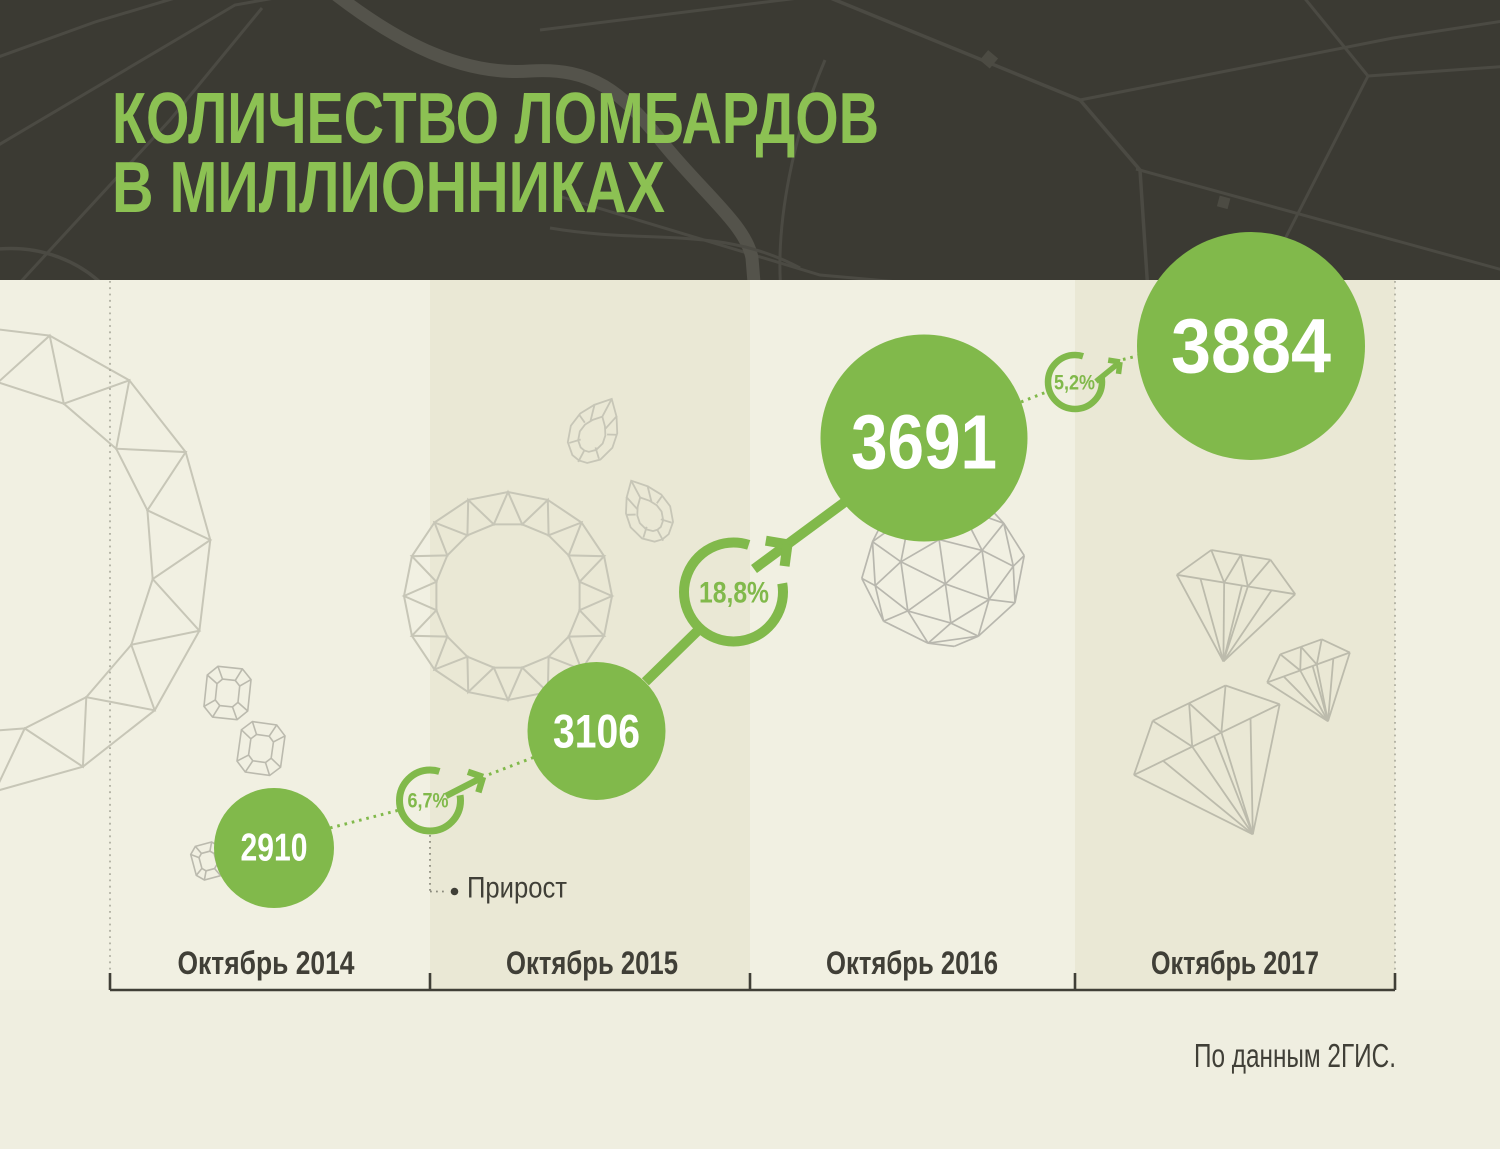 The width and height of the screenshot is (1500, 1154). What do you see at coordinates (274, 848) in the screenshot?
I see `svg-text: 2910` at bounding box center [274, 848].